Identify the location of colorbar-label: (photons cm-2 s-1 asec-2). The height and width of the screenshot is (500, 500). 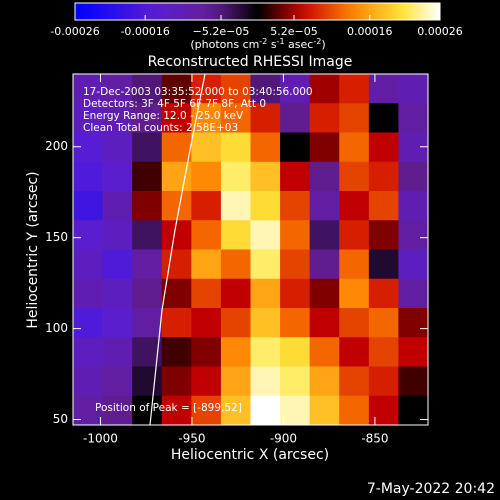
(257, 44).